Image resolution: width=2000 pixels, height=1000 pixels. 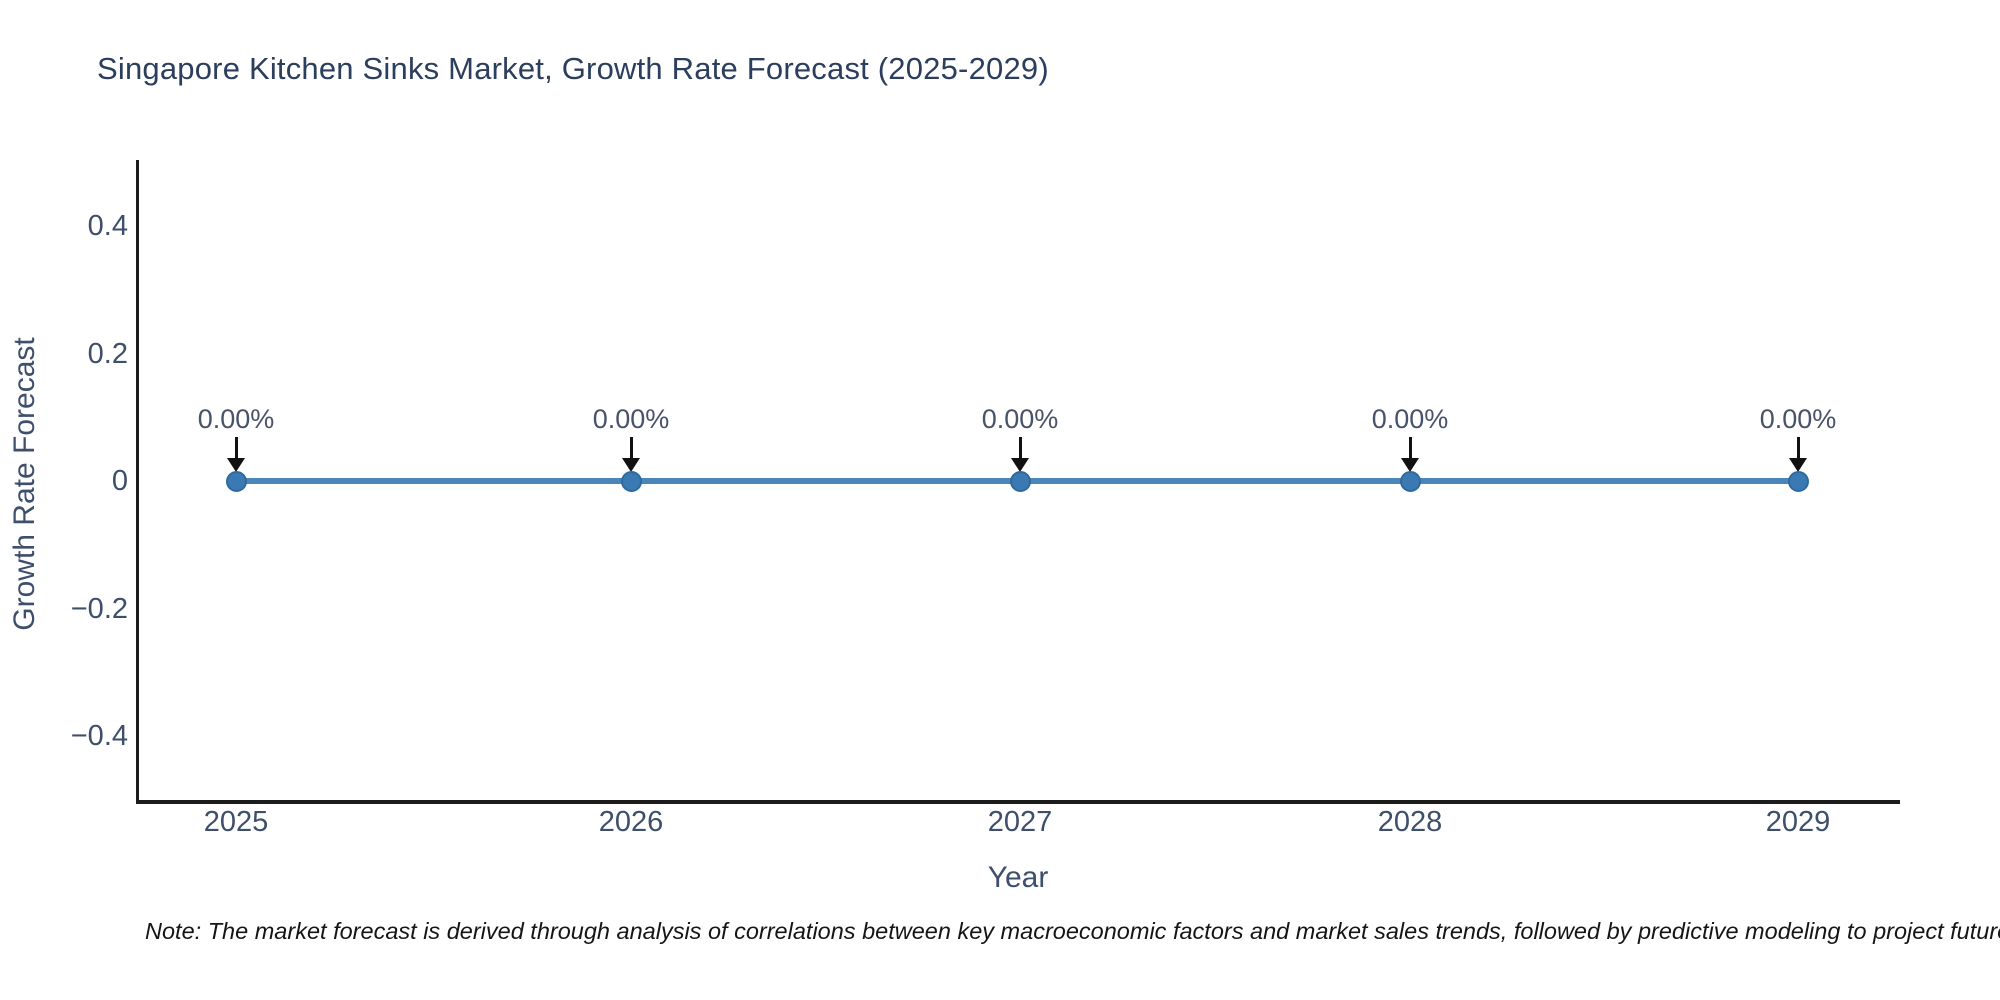 I want to click on x-tick-label: 2025, so click(x=236, y=822).